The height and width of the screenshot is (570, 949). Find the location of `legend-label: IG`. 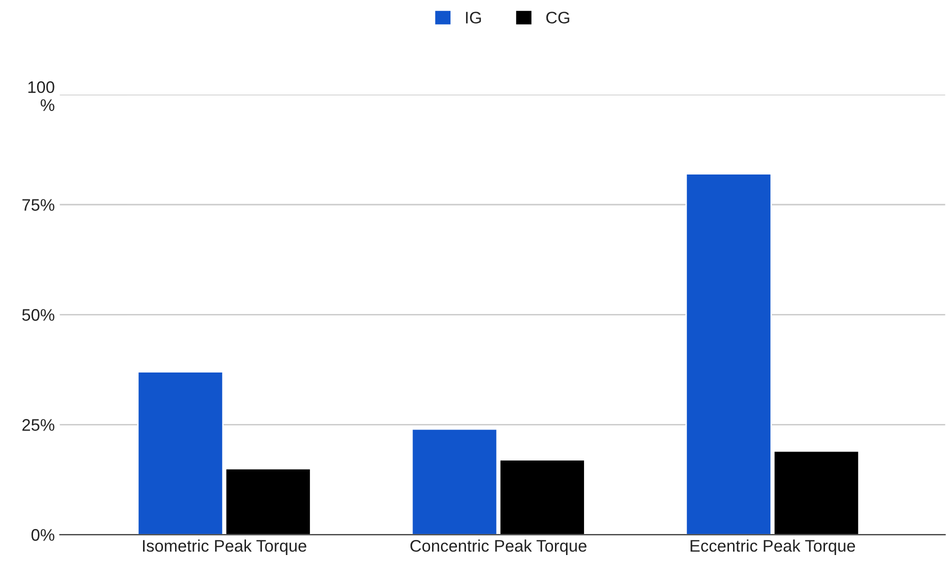

legend-label: IG is located at coordinates (473, 18).